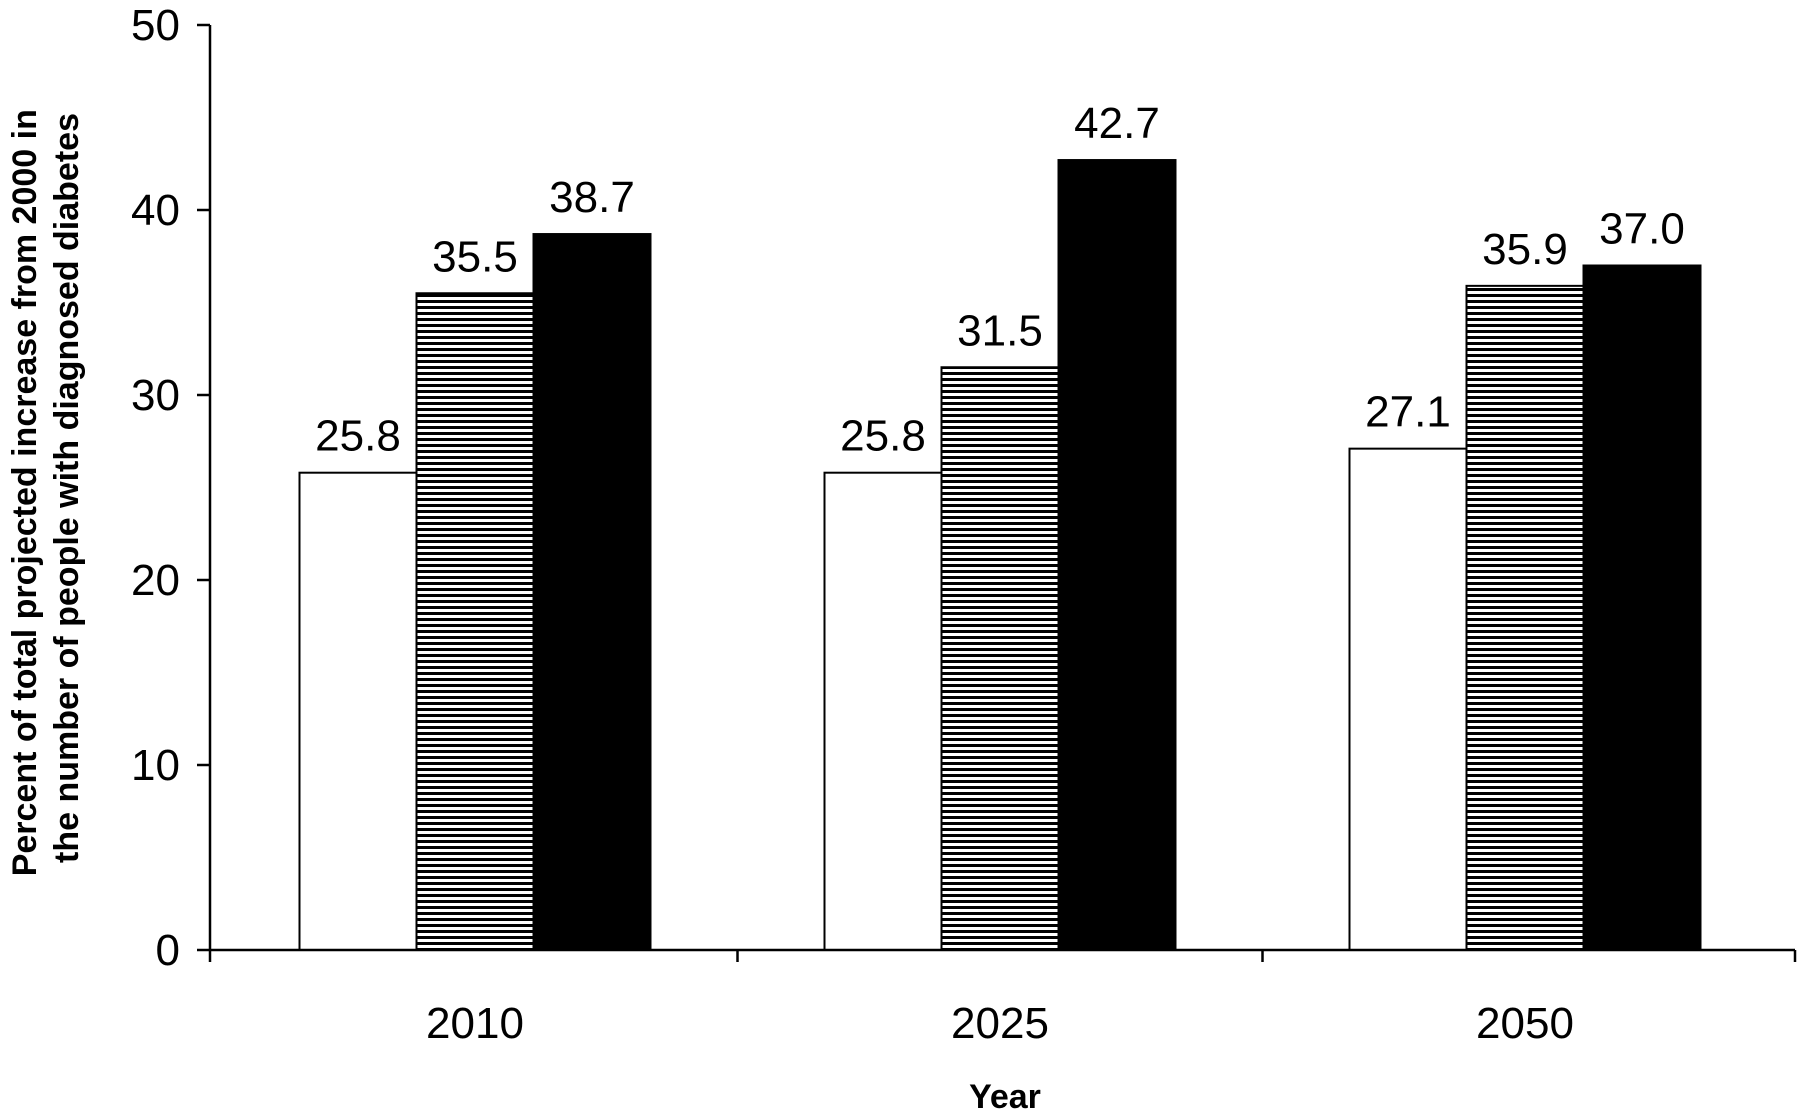 This screenshot has height=1116, width=1800. Describe the element at coordinates (155, 25) in the screenshot. I see `y-tick-label-50: 50` at that location.